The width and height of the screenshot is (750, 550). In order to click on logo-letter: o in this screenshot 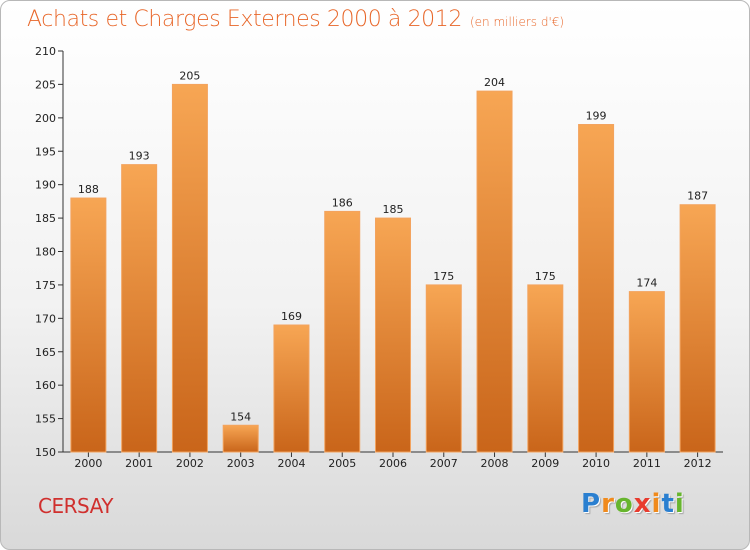, I will do `click(624, 504)`.